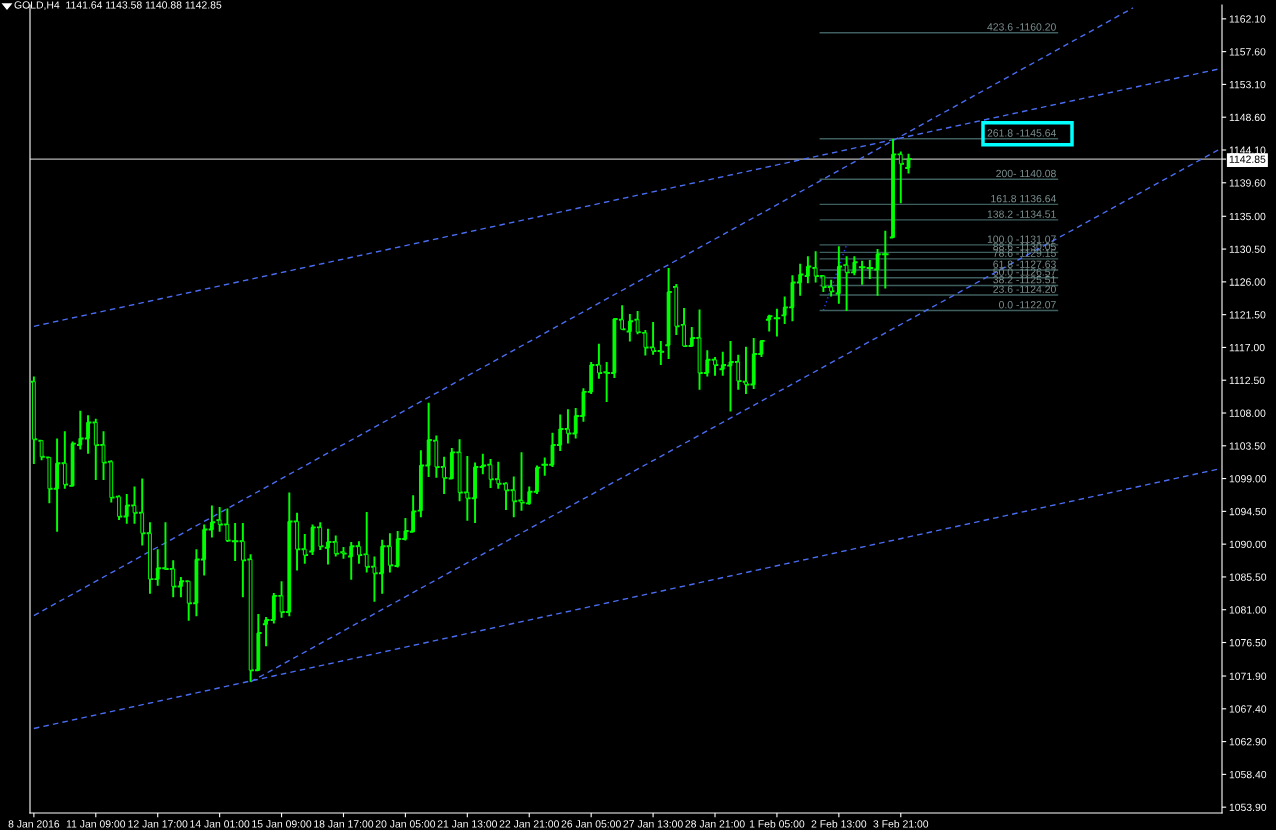  I want to click on annotation: 61.8 -1127.63, so click(1024, 264).